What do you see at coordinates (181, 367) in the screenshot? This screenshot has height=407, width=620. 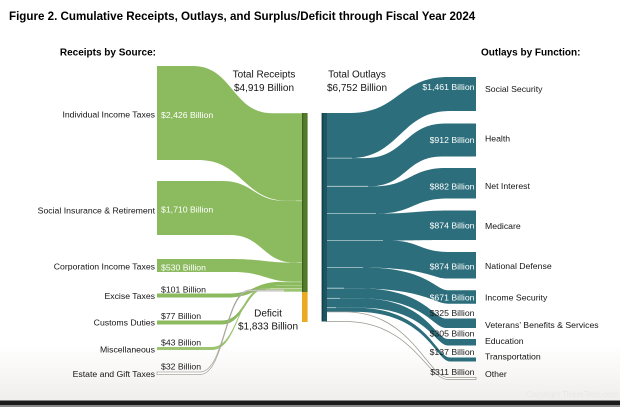 I see `svg-text: $32 Billion` at bounding box center [181, 367].